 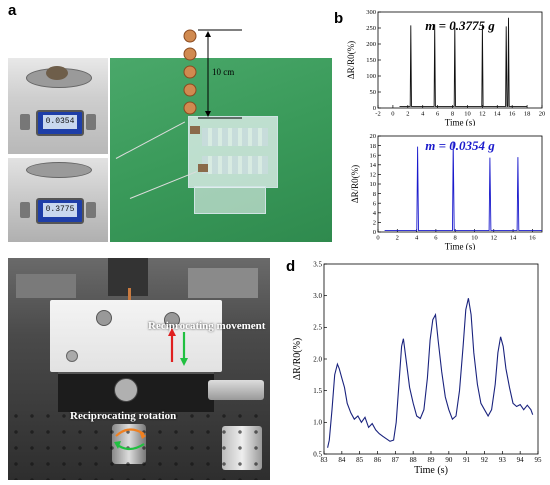 I want to click on optical-table-holes, so click(x=139, y=444).